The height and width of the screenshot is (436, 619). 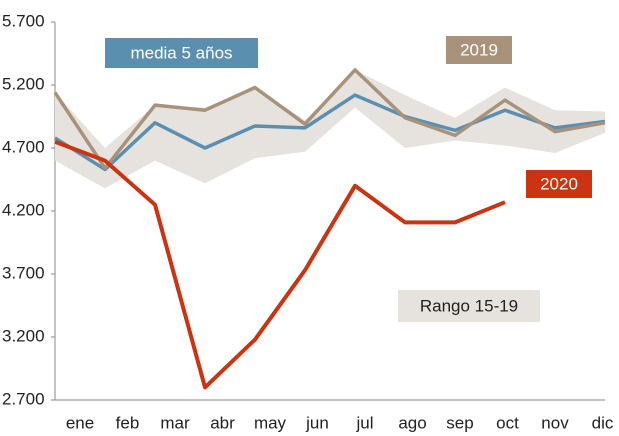 I want to click on x-tick-label: abr, so click(x=222, y=422).